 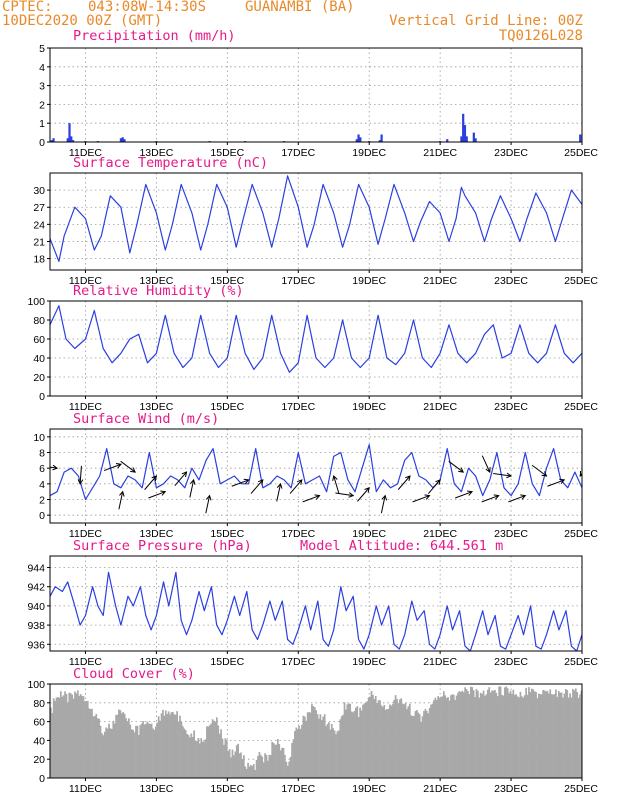 I want to click on cloud-cover-ytick-1: 20, so click(x=39, y=760).